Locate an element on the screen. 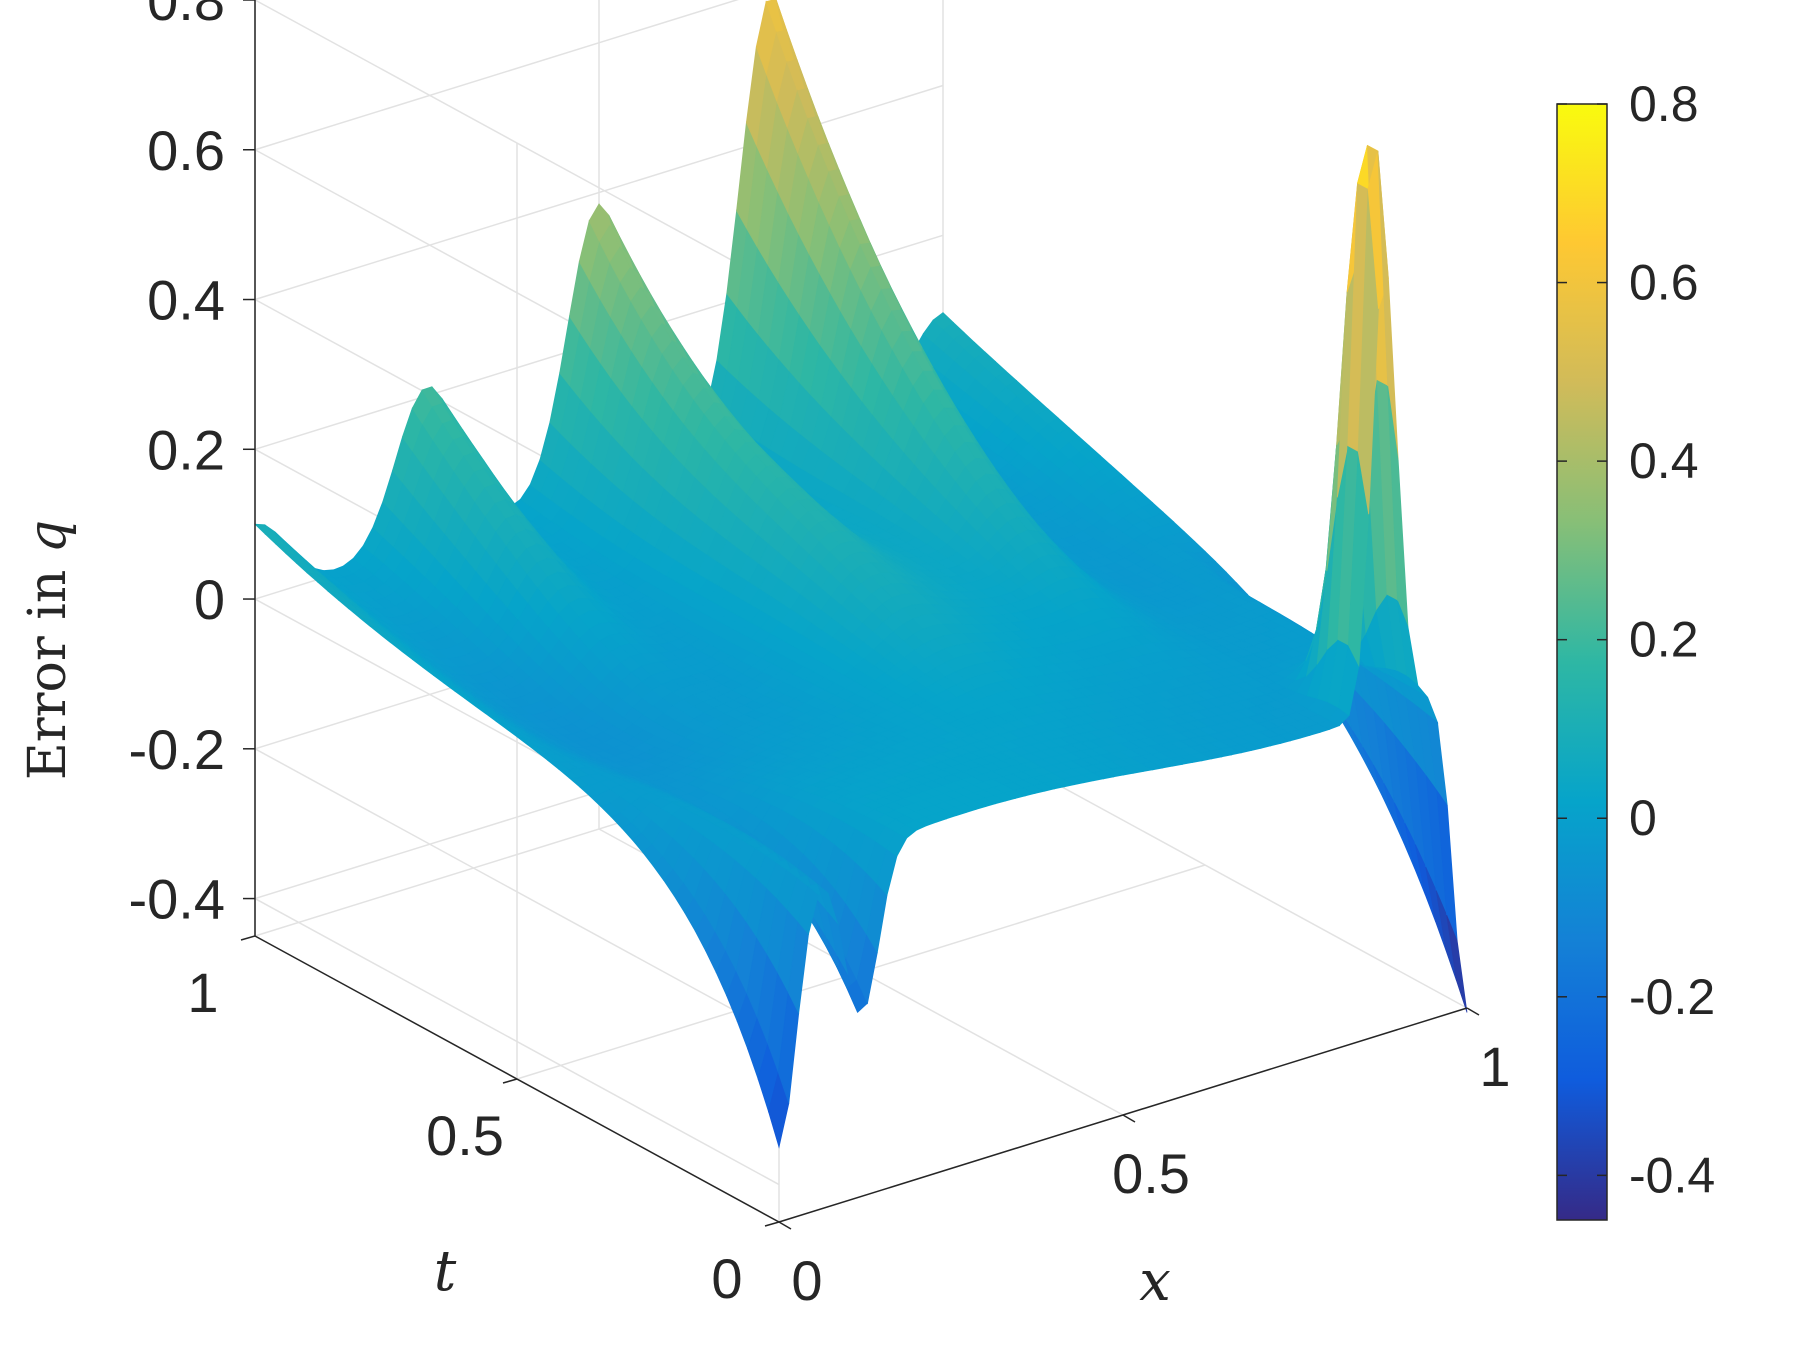 This screenshot has width=1799, height=1353. colorbar-tick-label: -0.2 is located at coordinates (1672, 997).